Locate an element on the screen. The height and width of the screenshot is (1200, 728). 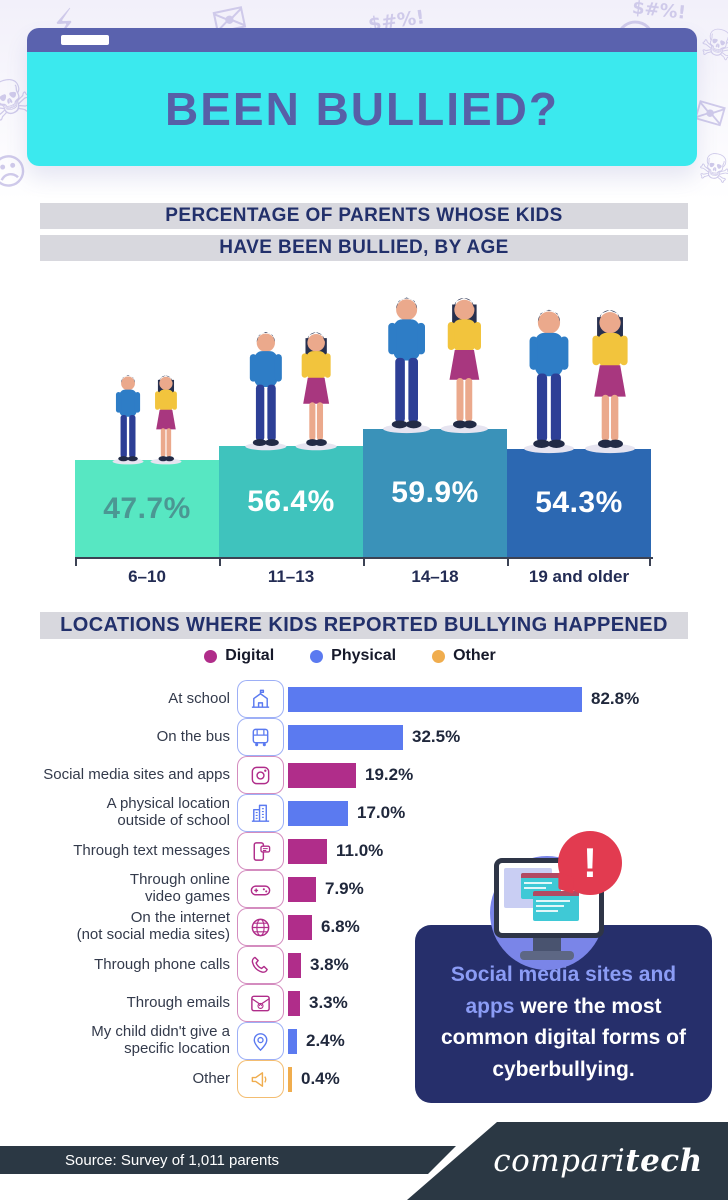
location-row: On the bus 32.5% is located at coordinates (364, 737).